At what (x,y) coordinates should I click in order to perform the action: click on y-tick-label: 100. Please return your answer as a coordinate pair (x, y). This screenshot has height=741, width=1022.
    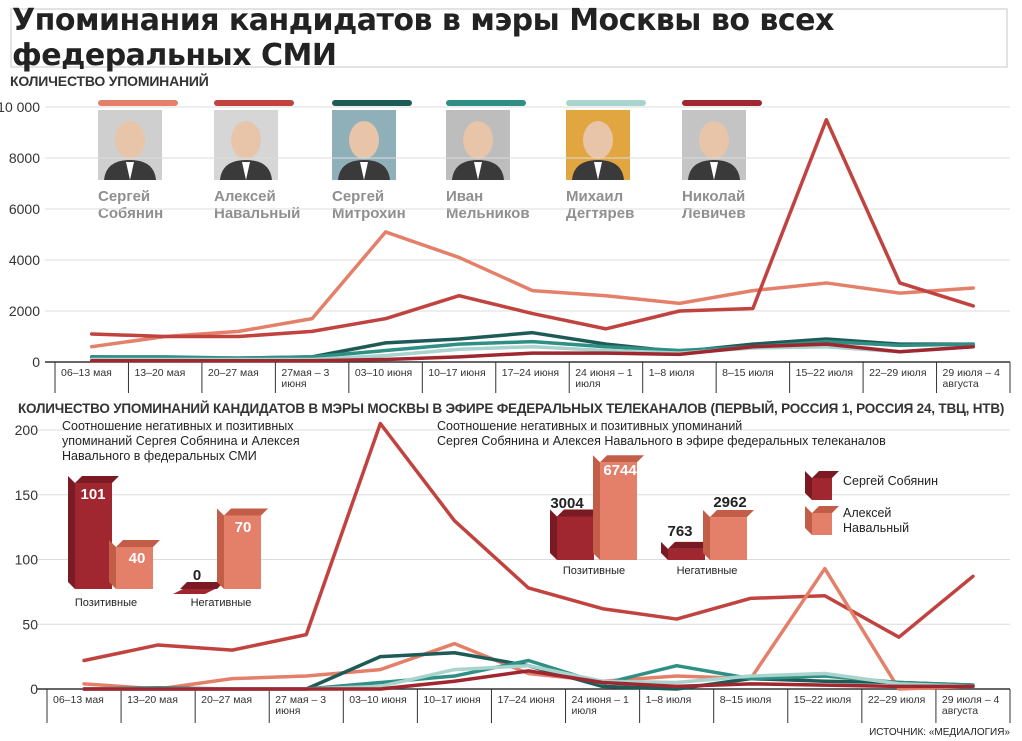
    Looking at the image, I should click on (27, 560).